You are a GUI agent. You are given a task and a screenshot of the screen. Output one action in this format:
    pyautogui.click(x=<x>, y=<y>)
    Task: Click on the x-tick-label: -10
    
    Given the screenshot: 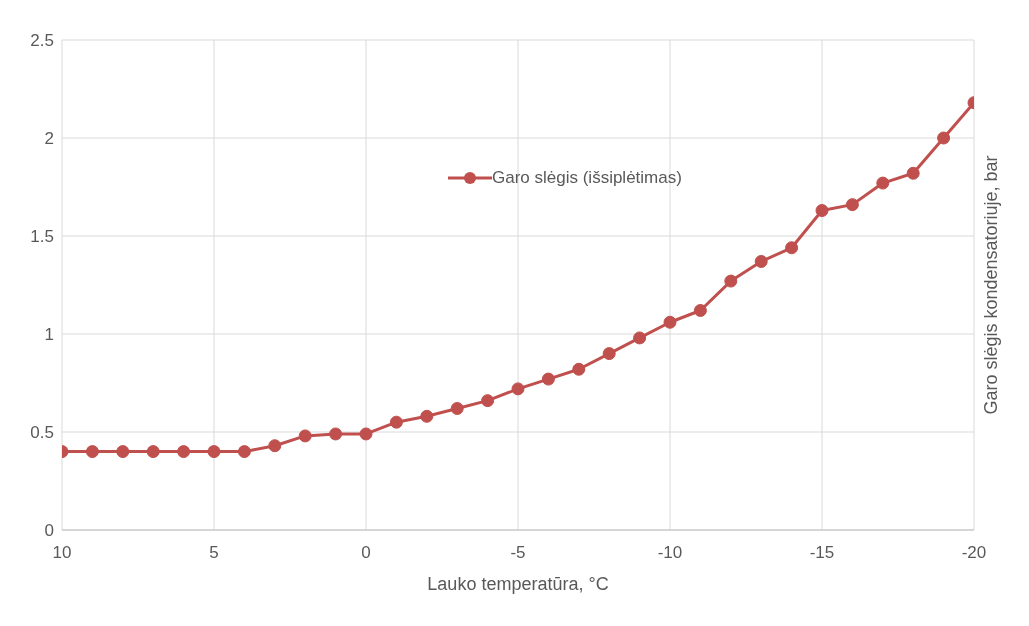 What is the action you would take?
    pyautogui.click(x=670, y=553)
    